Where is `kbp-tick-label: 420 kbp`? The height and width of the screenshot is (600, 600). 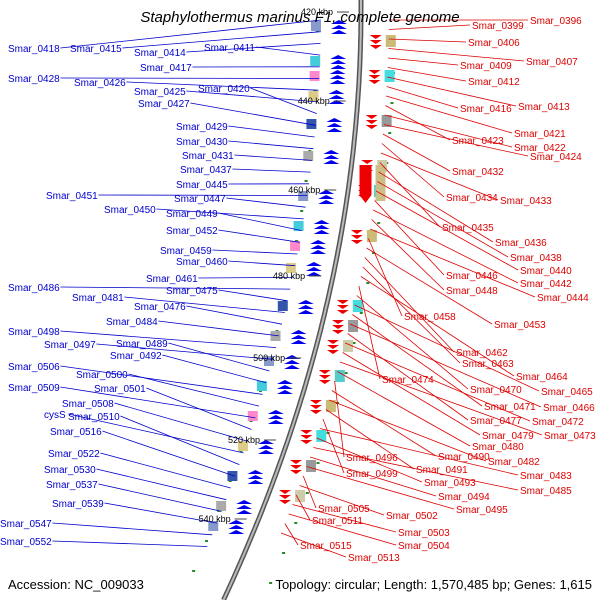
kbp-tick-label: 420 kbp is located at coordinates (317, 12).